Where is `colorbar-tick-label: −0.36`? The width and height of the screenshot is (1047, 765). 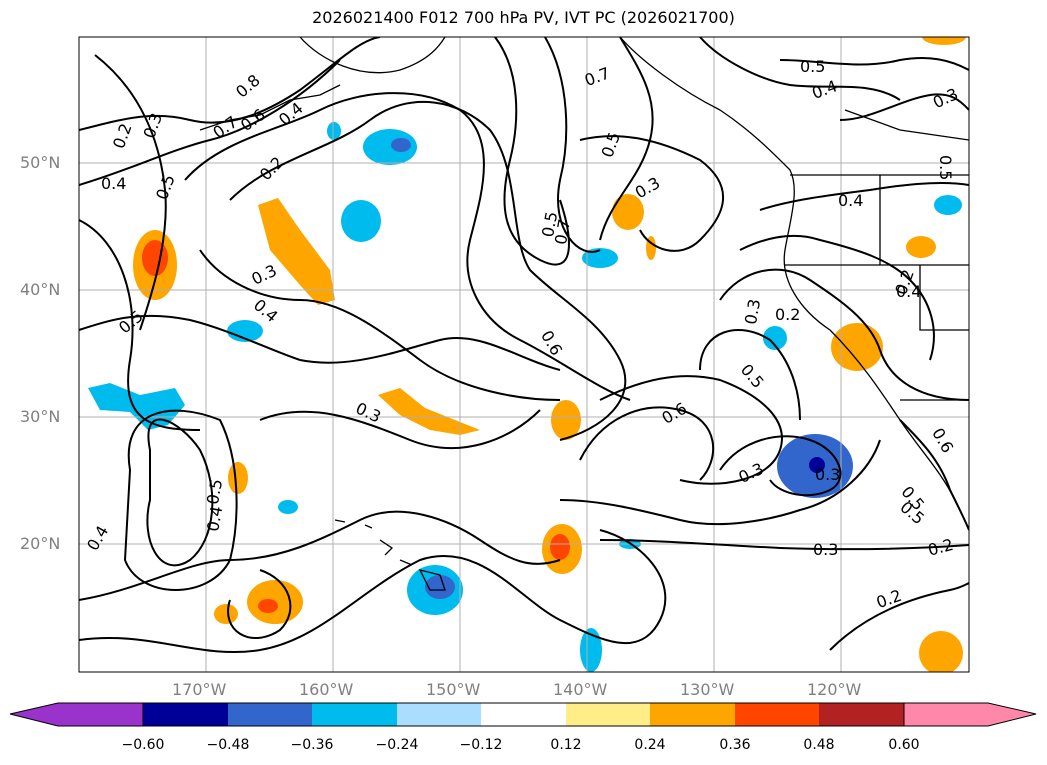
colorbar-tick-label: −0.36 is located at coordinates (312, 745).